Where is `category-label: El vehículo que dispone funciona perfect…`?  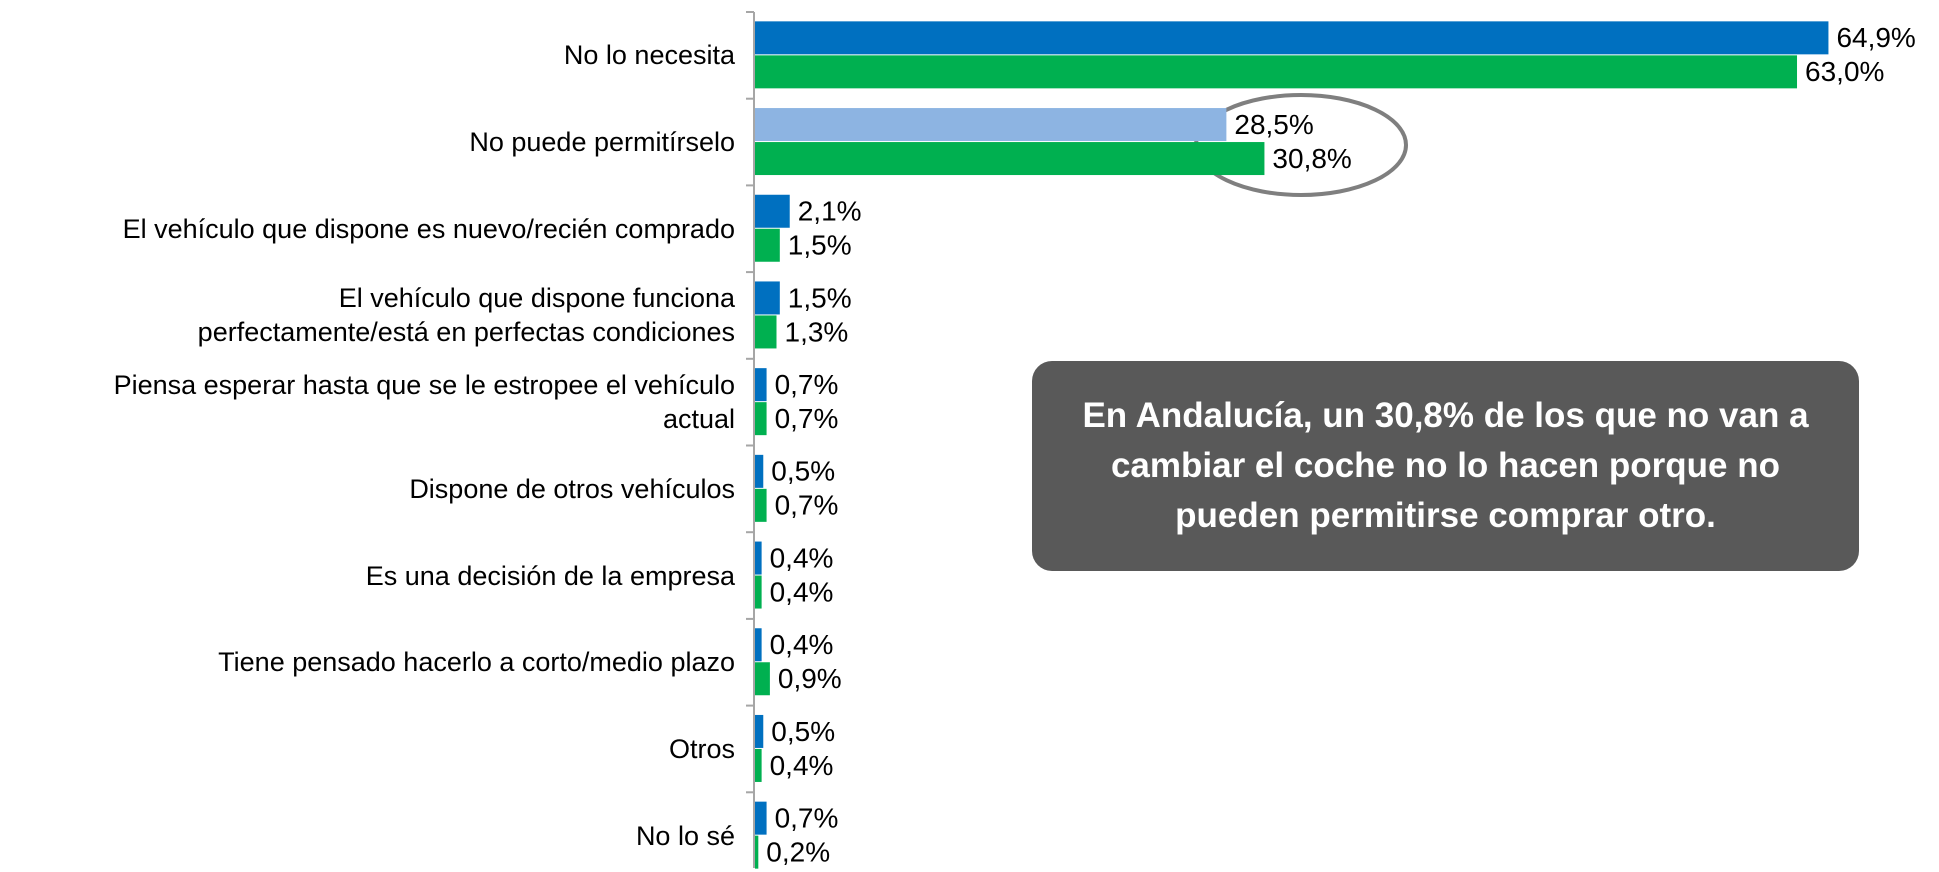
category-label: El vehículo que dispone funciona perfect… is located at coordinates (466, 315).